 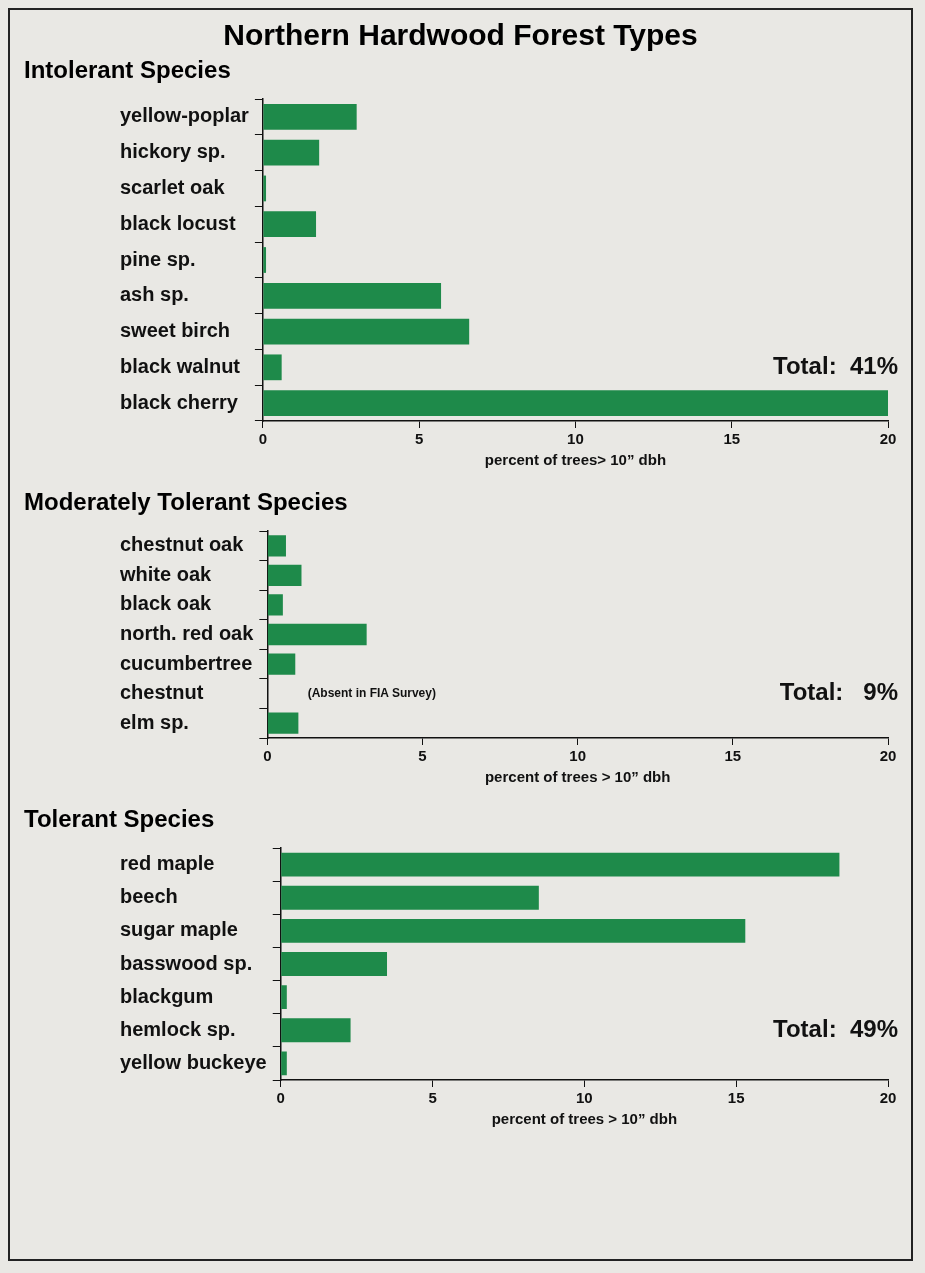 I want to click on y-tick-label: yellow-poplar, so click(x=185, y=115).